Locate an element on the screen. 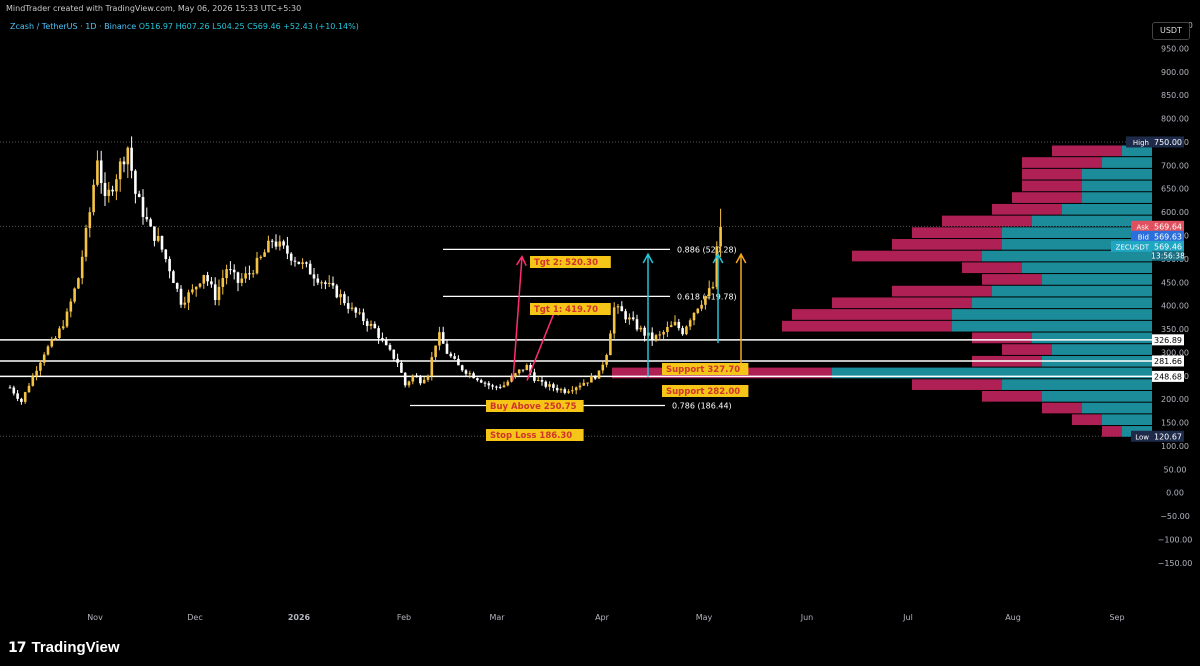 The height and width of the screenshot is (666, 1200). fib-level-label: 0.886 (520.28) is located at coordinates (707, 249).